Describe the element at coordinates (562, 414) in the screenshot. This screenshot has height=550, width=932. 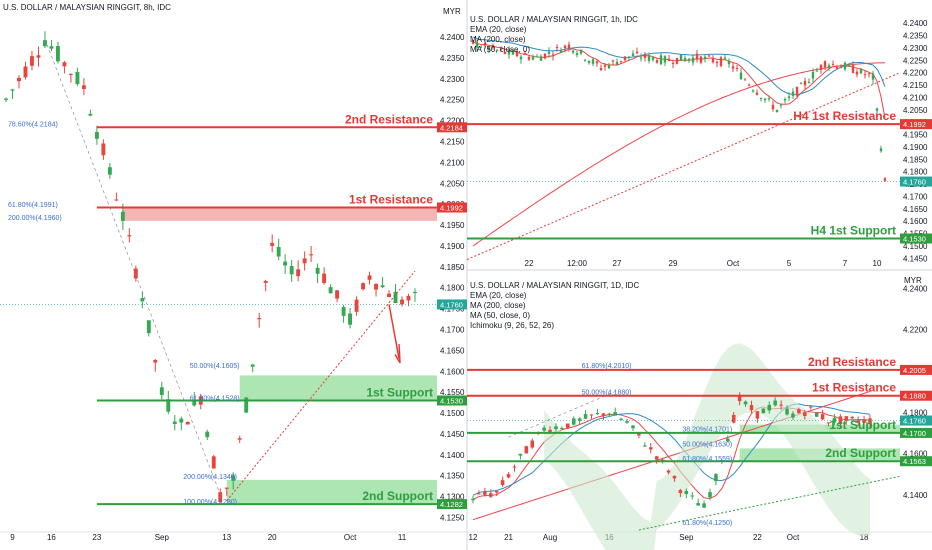
I see `fib-retracement-line` at that location.